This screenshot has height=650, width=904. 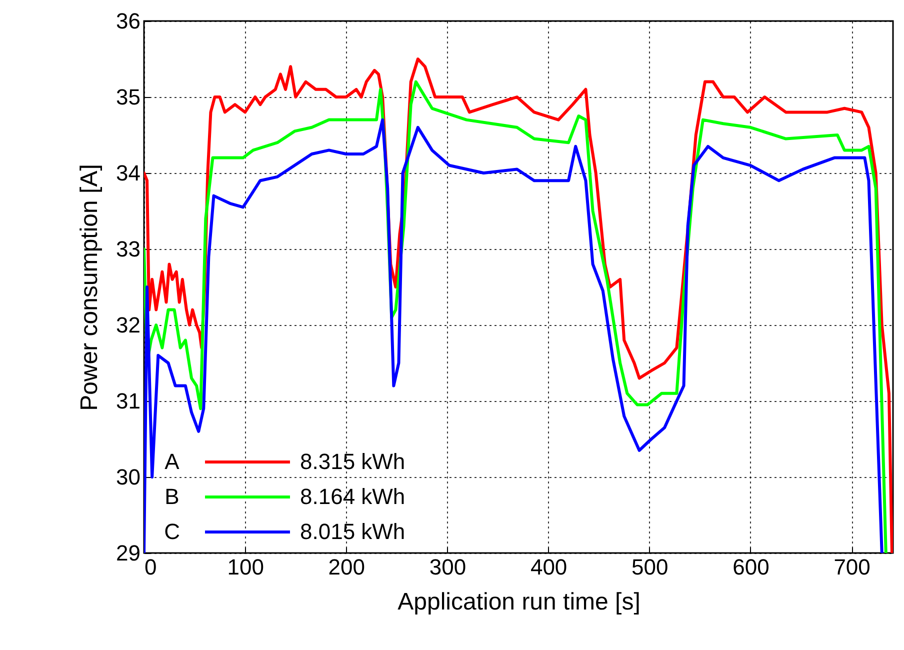 I want to click on x-tick-label: 500, so click(x=650, y=567).